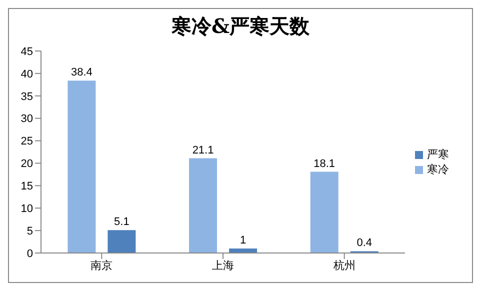 This screenshot has width=483, height=291. I want to click on y-tick-label: 5, so click(29, 231).